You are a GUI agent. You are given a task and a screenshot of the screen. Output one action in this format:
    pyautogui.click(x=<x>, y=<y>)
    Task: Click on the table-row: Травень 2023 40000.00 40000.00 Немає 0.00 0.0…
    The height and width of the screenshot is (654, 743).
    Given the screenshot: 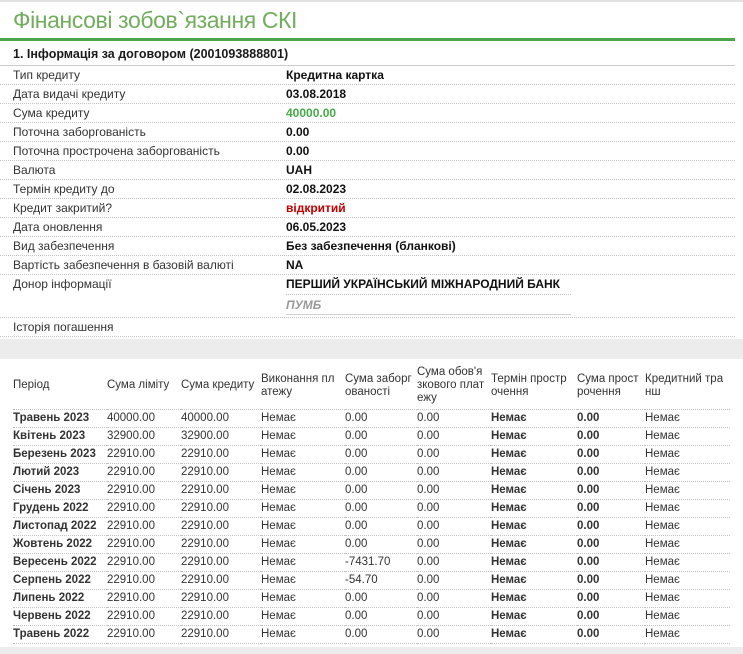 What is the action you would take?
    pyautogui.click(x=371, y=418)
    